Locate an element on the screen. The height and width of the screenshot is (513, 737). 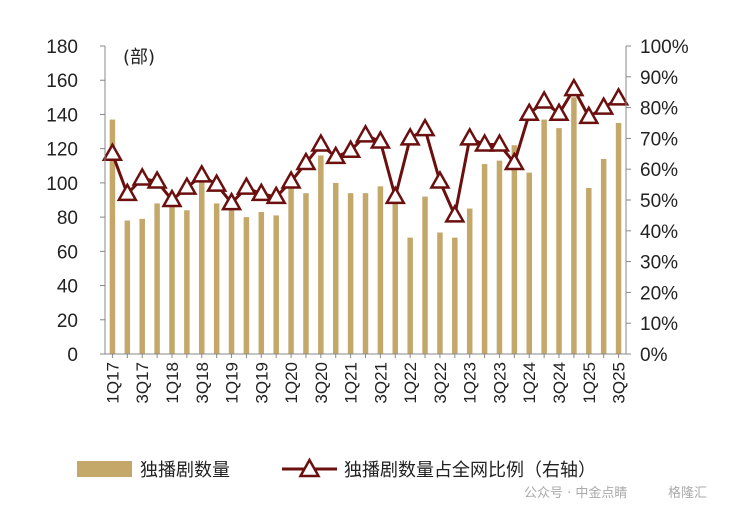
right-tick-label: 100% is located at coordinates (664, 47).